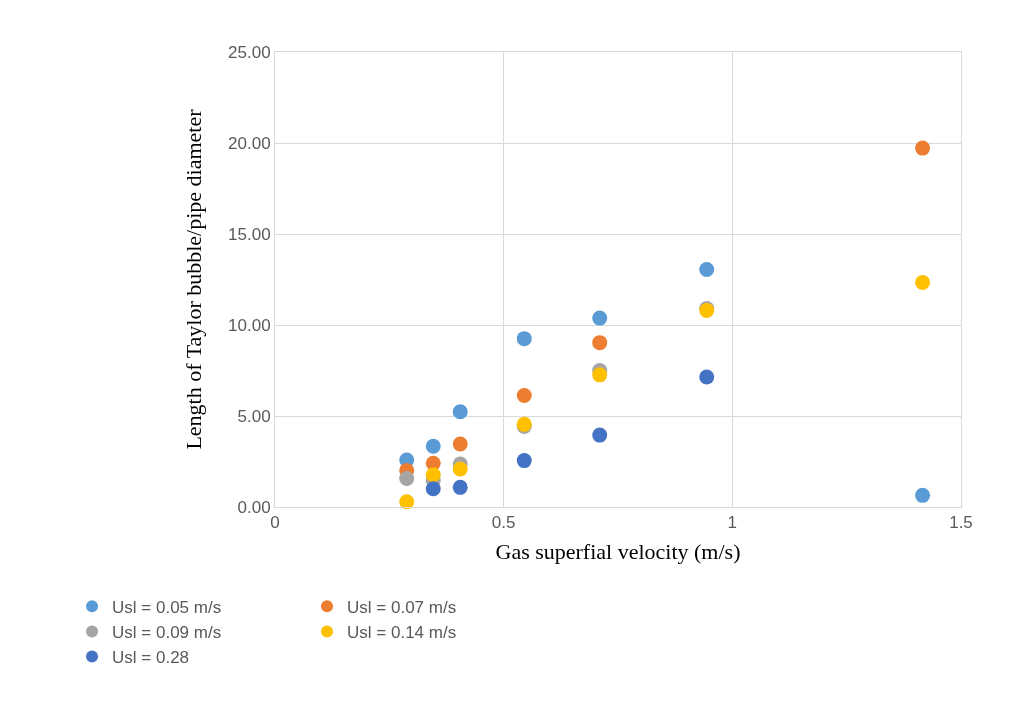  What do you see at coordinates (249, 143) in the screenshot?
I see `y-tick-label: 20.00` at bounding box center [249, 143].